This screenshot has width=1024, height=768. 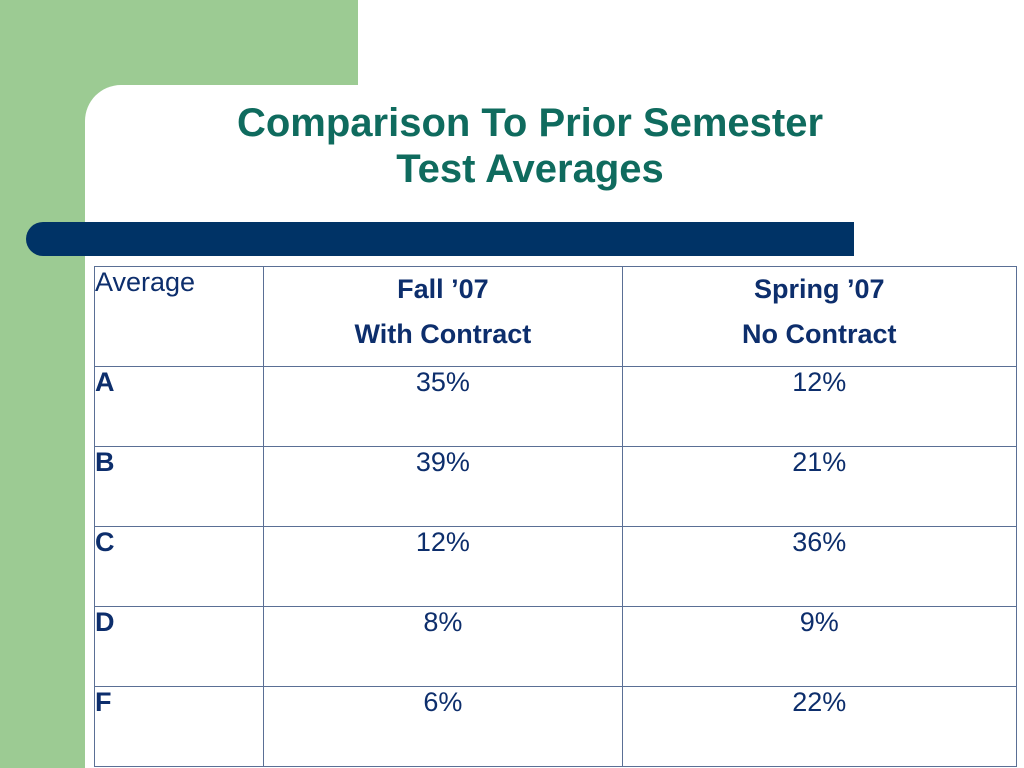 I want to click on header-fall-line-1: Fall ’07, so click(x=443, y=289).